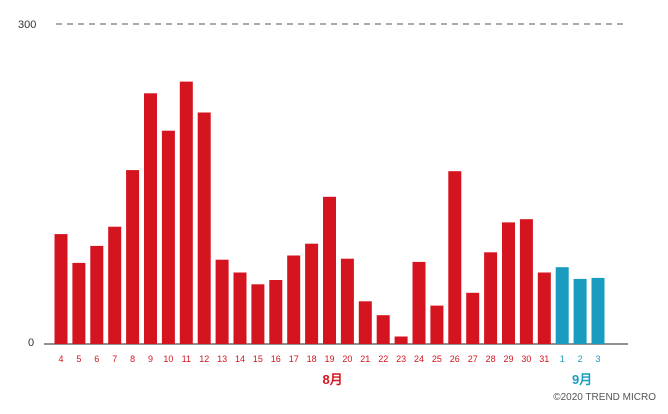  What do you see at coordinates (222, 359) in the screenshot?
I see `x-tick-aug-13: 13` at bounding box center [222, 359].